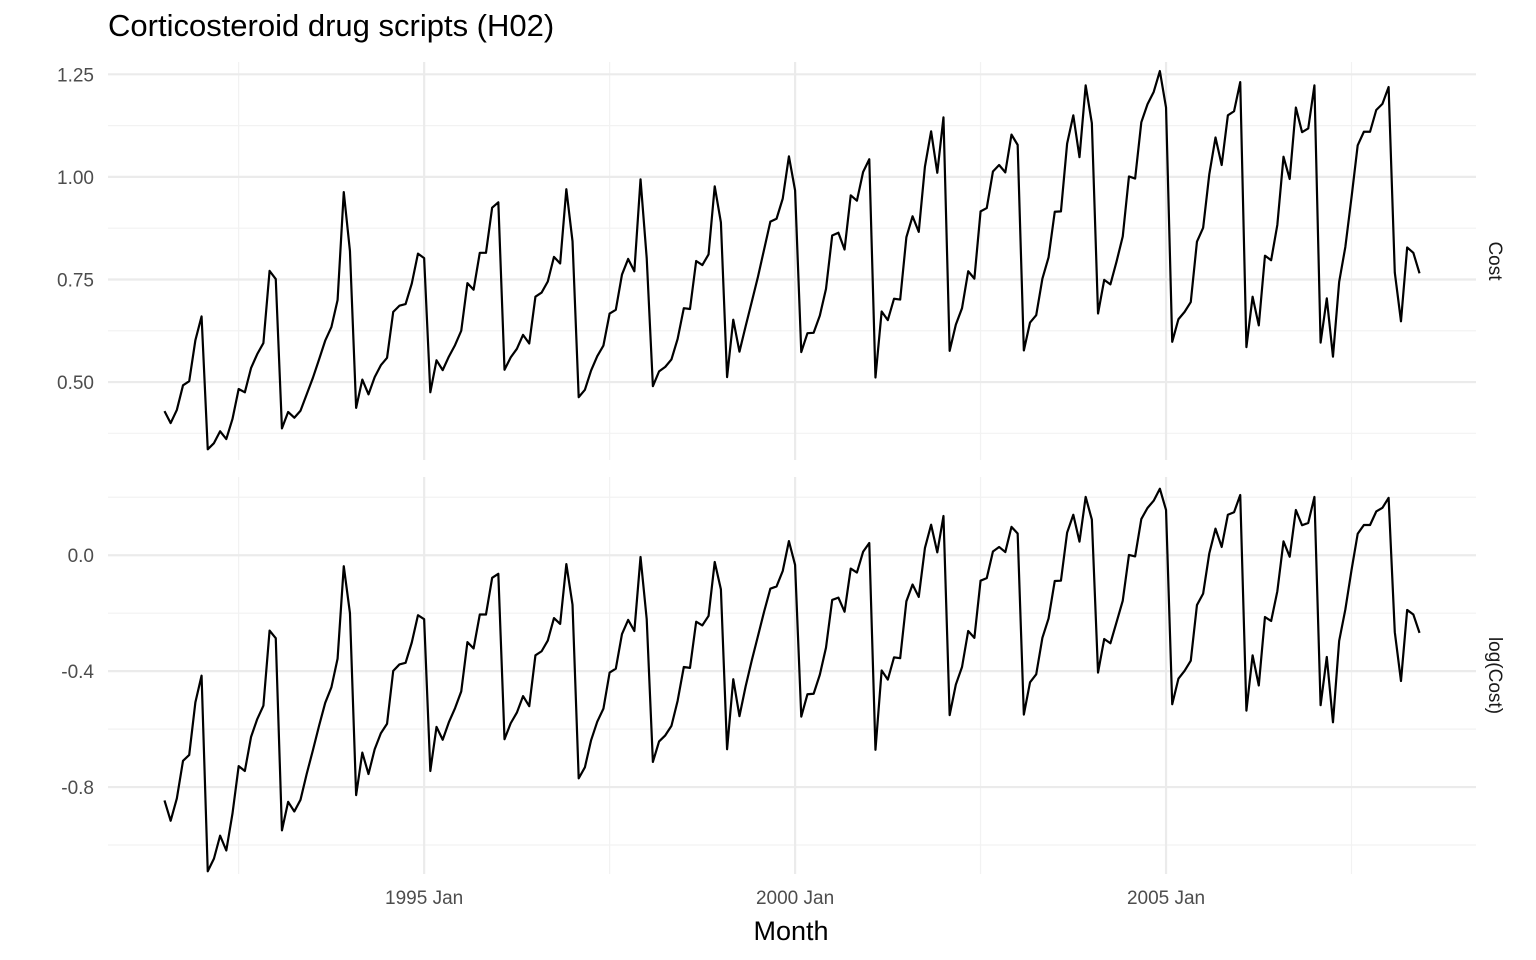 This screenshot has height=960, width=1536. I want to click on facet-strip-label: Cost, so click(1494, 261).